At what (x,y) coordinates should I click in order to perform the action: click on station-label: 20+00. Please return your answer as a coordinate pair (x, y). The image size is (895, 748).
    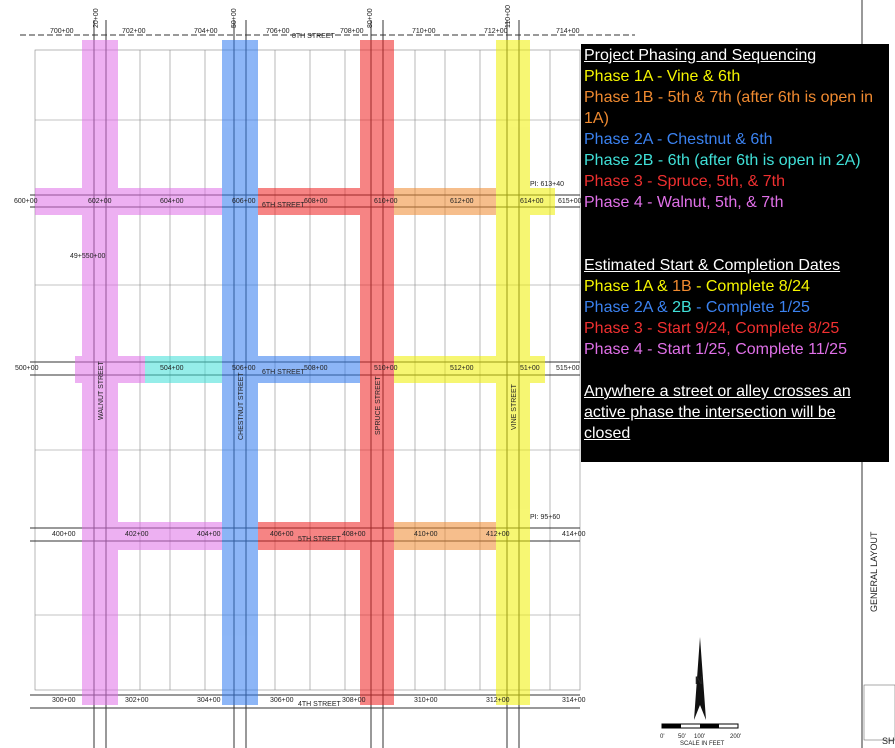
    Looking at the image, I should click on (96, 18).